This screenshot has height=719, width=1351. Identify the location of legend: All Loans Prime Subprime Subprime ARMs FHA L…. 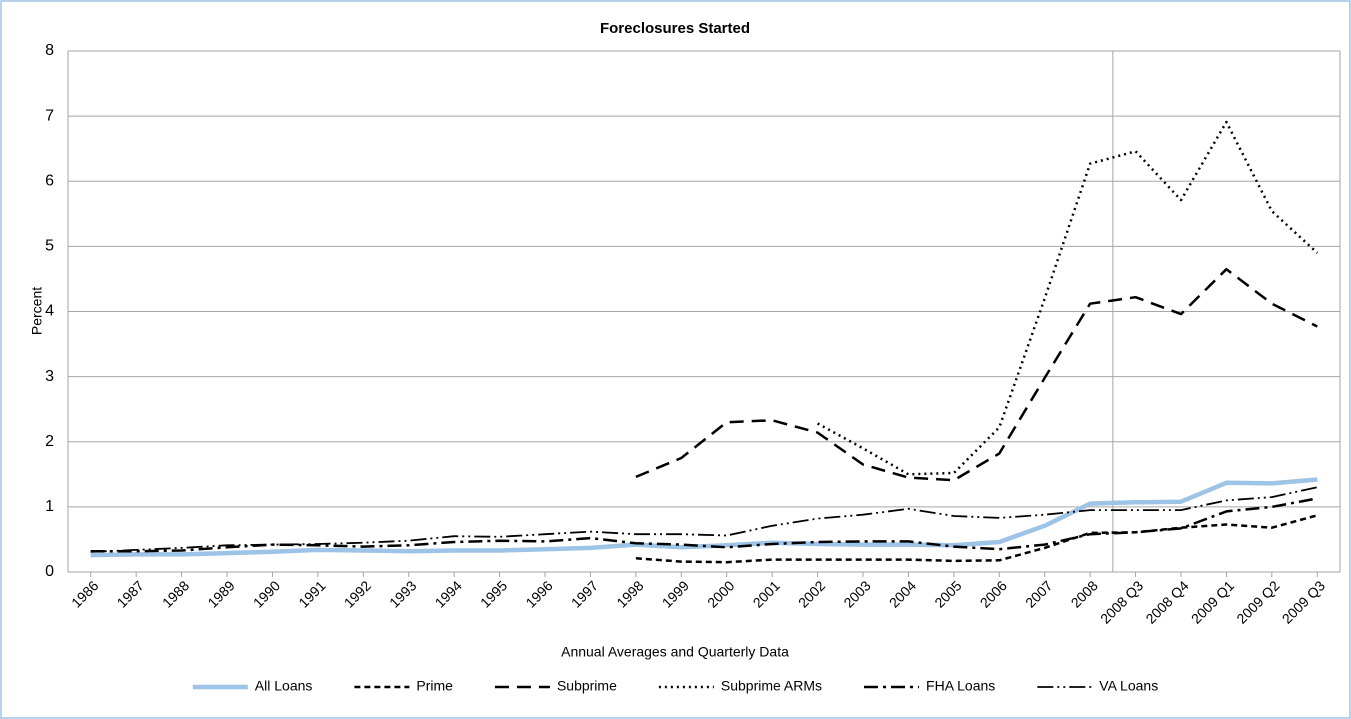
(675, 686).